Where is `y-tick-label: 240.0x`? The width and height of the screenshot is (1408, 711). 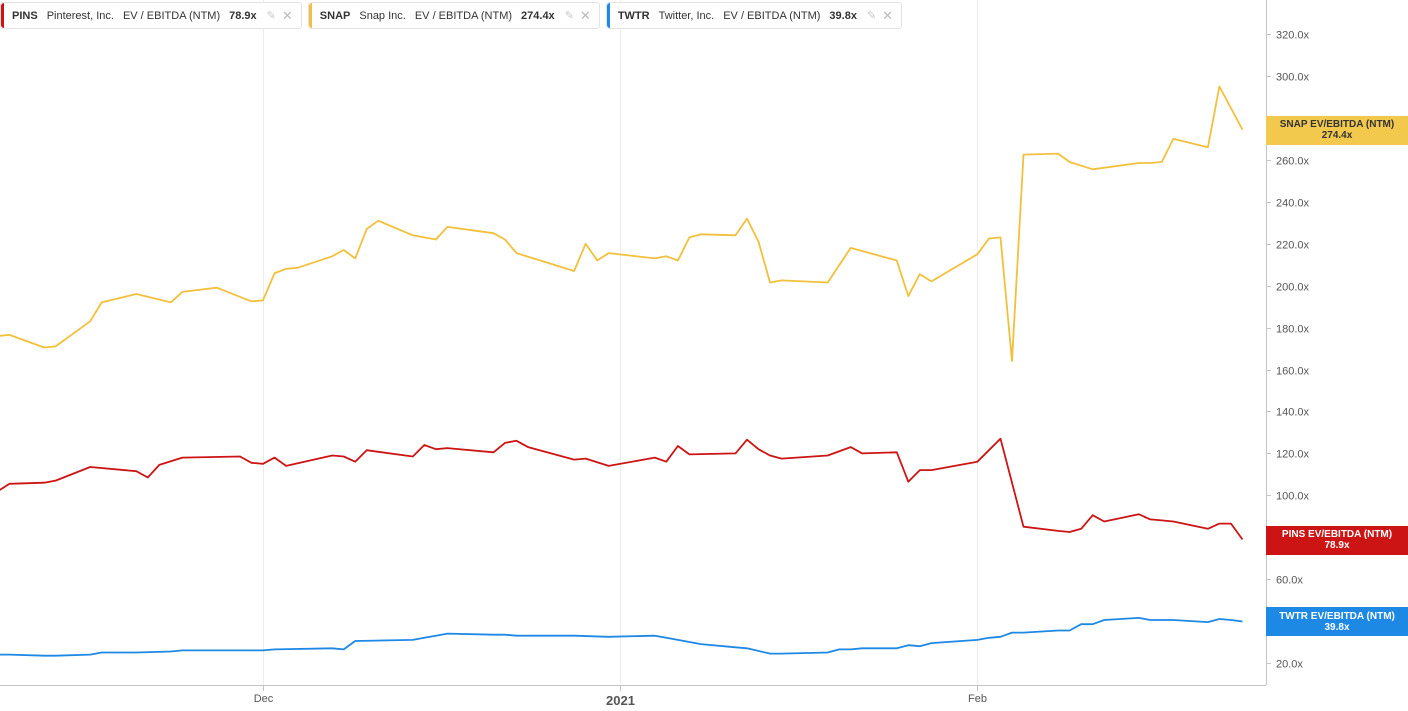
y-tick-label: 240.0x is located at coordinates (1293, 204).